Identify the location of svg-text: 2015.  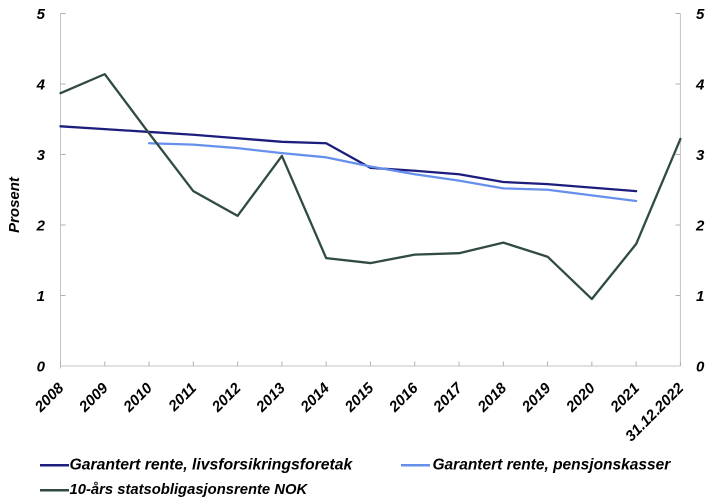
(359, 397).